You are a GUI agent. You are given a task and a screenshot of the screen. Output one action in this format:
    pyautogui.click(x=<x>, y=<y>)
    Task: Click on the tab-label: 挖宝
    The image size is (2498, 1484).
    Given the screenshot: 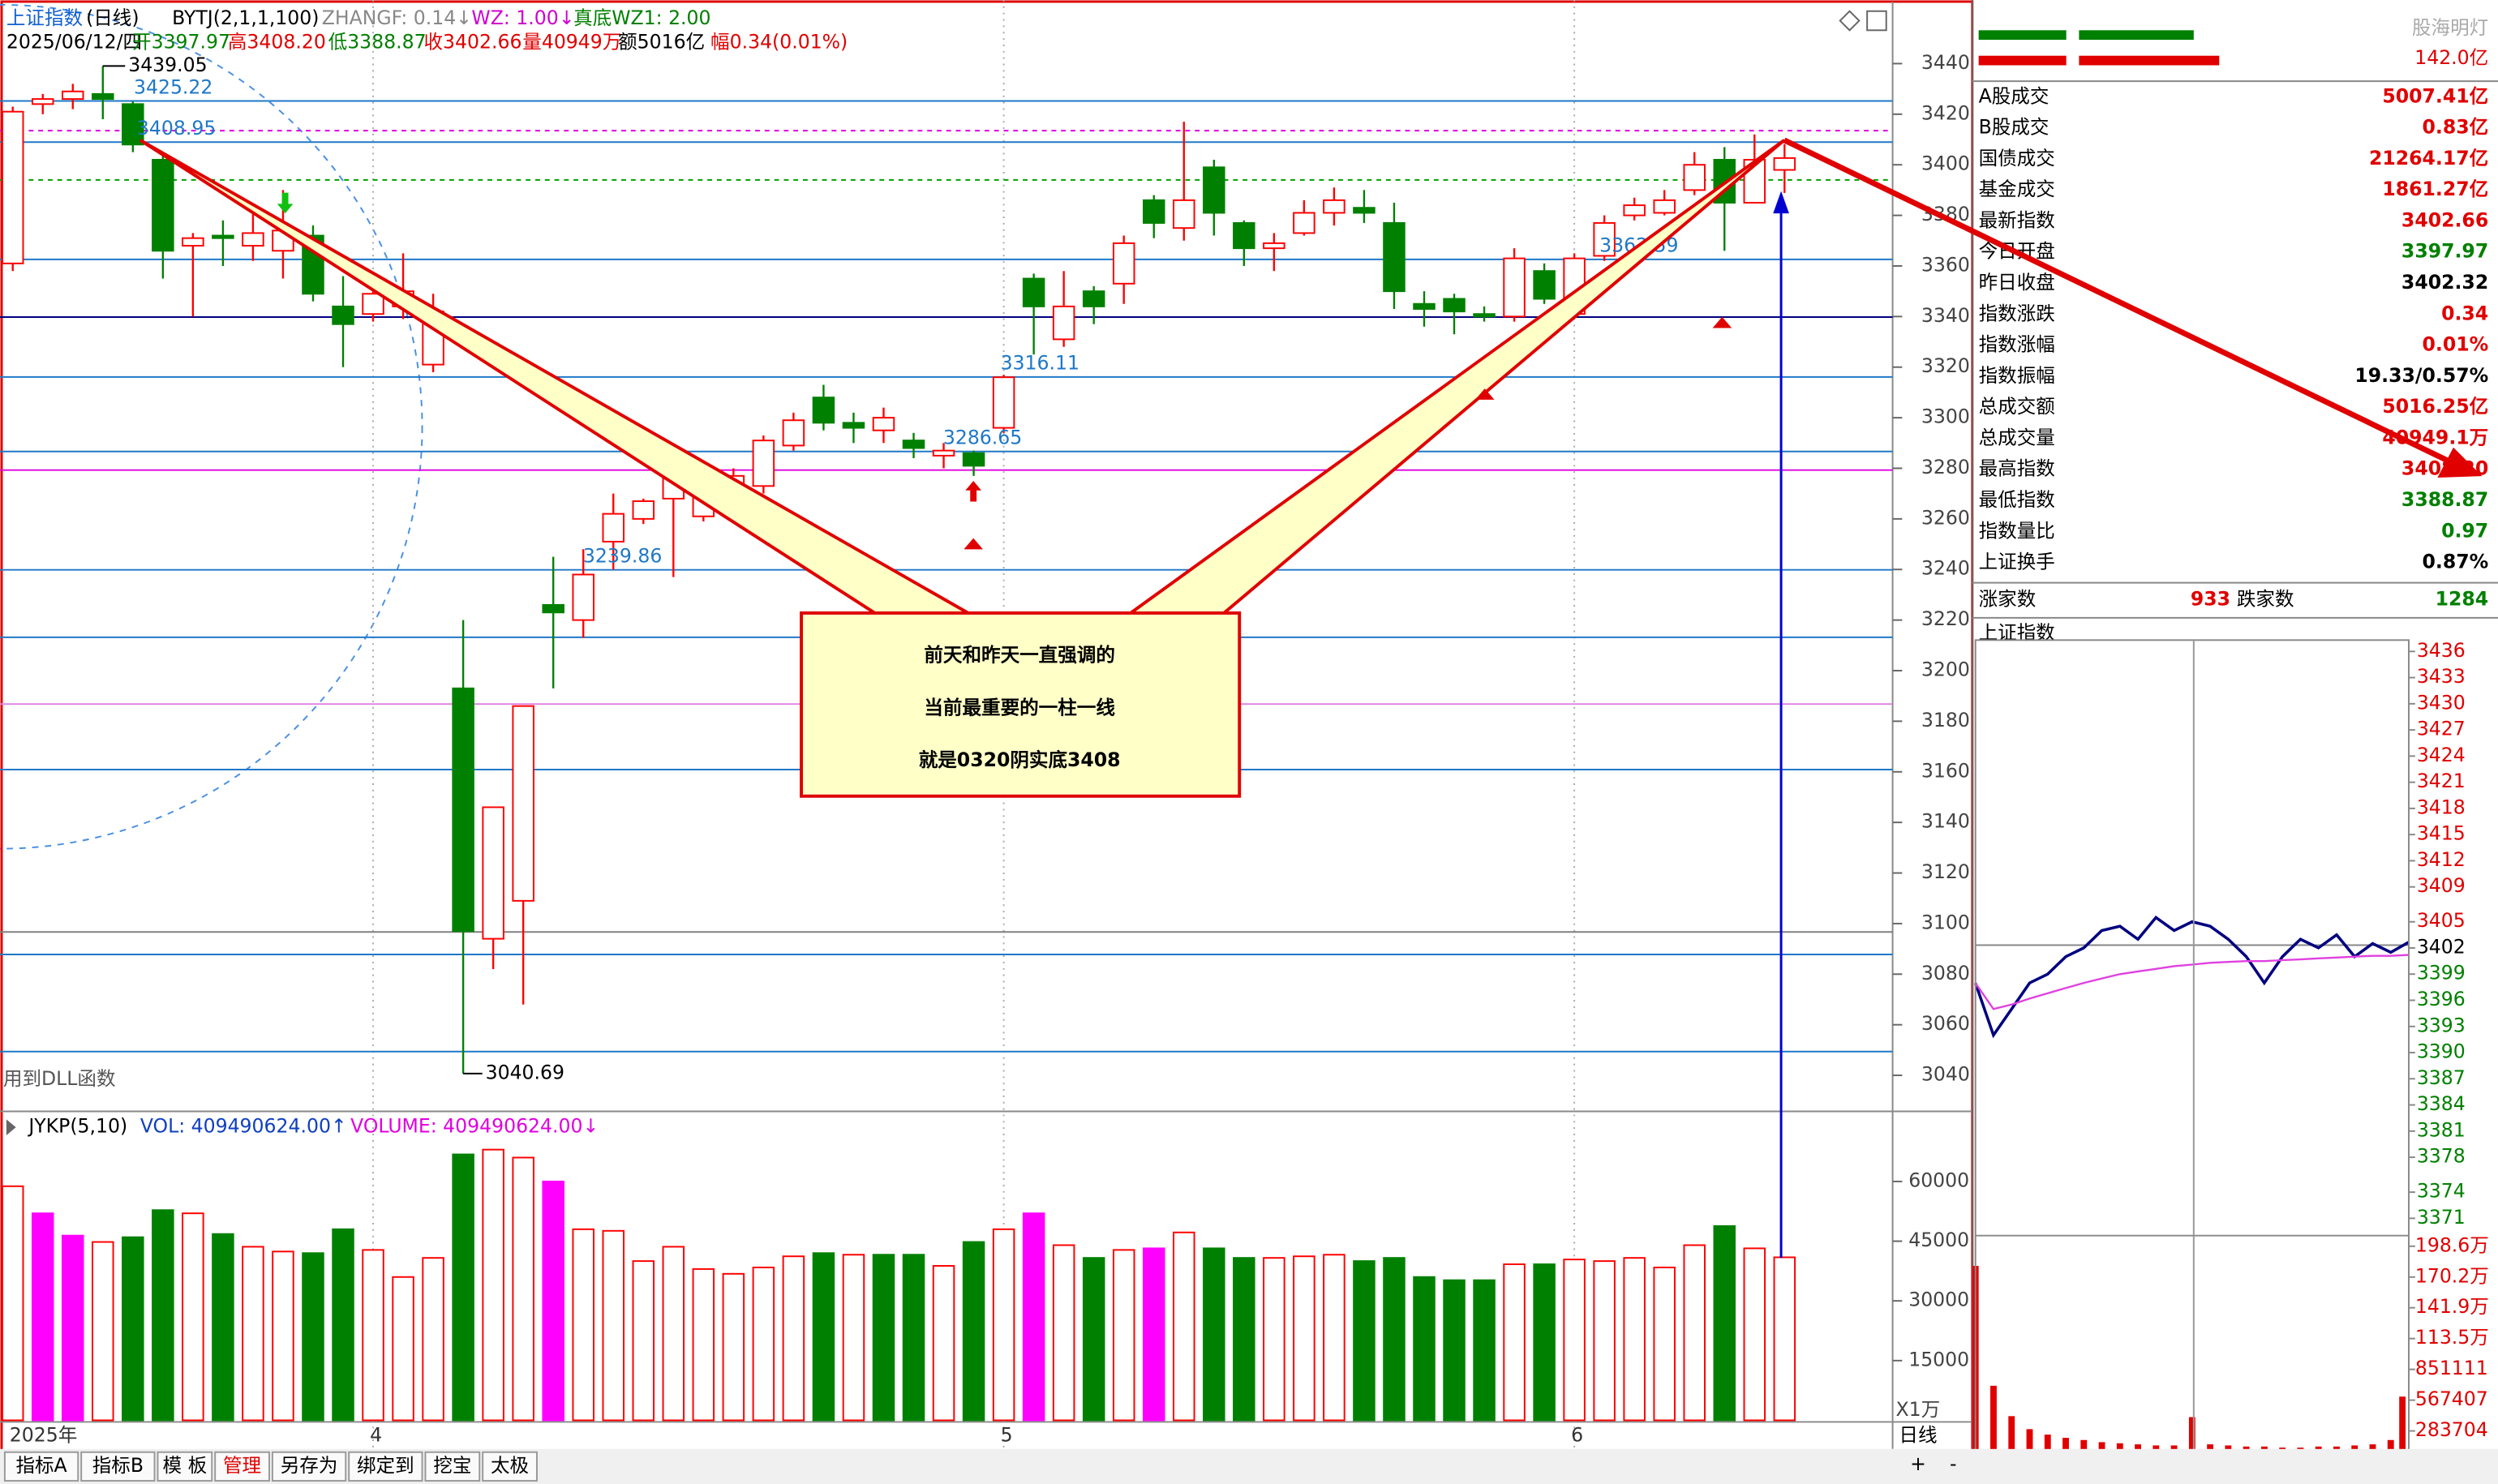 What is the action you would take?
    pyautogui.click(x=452, y=1465)
    